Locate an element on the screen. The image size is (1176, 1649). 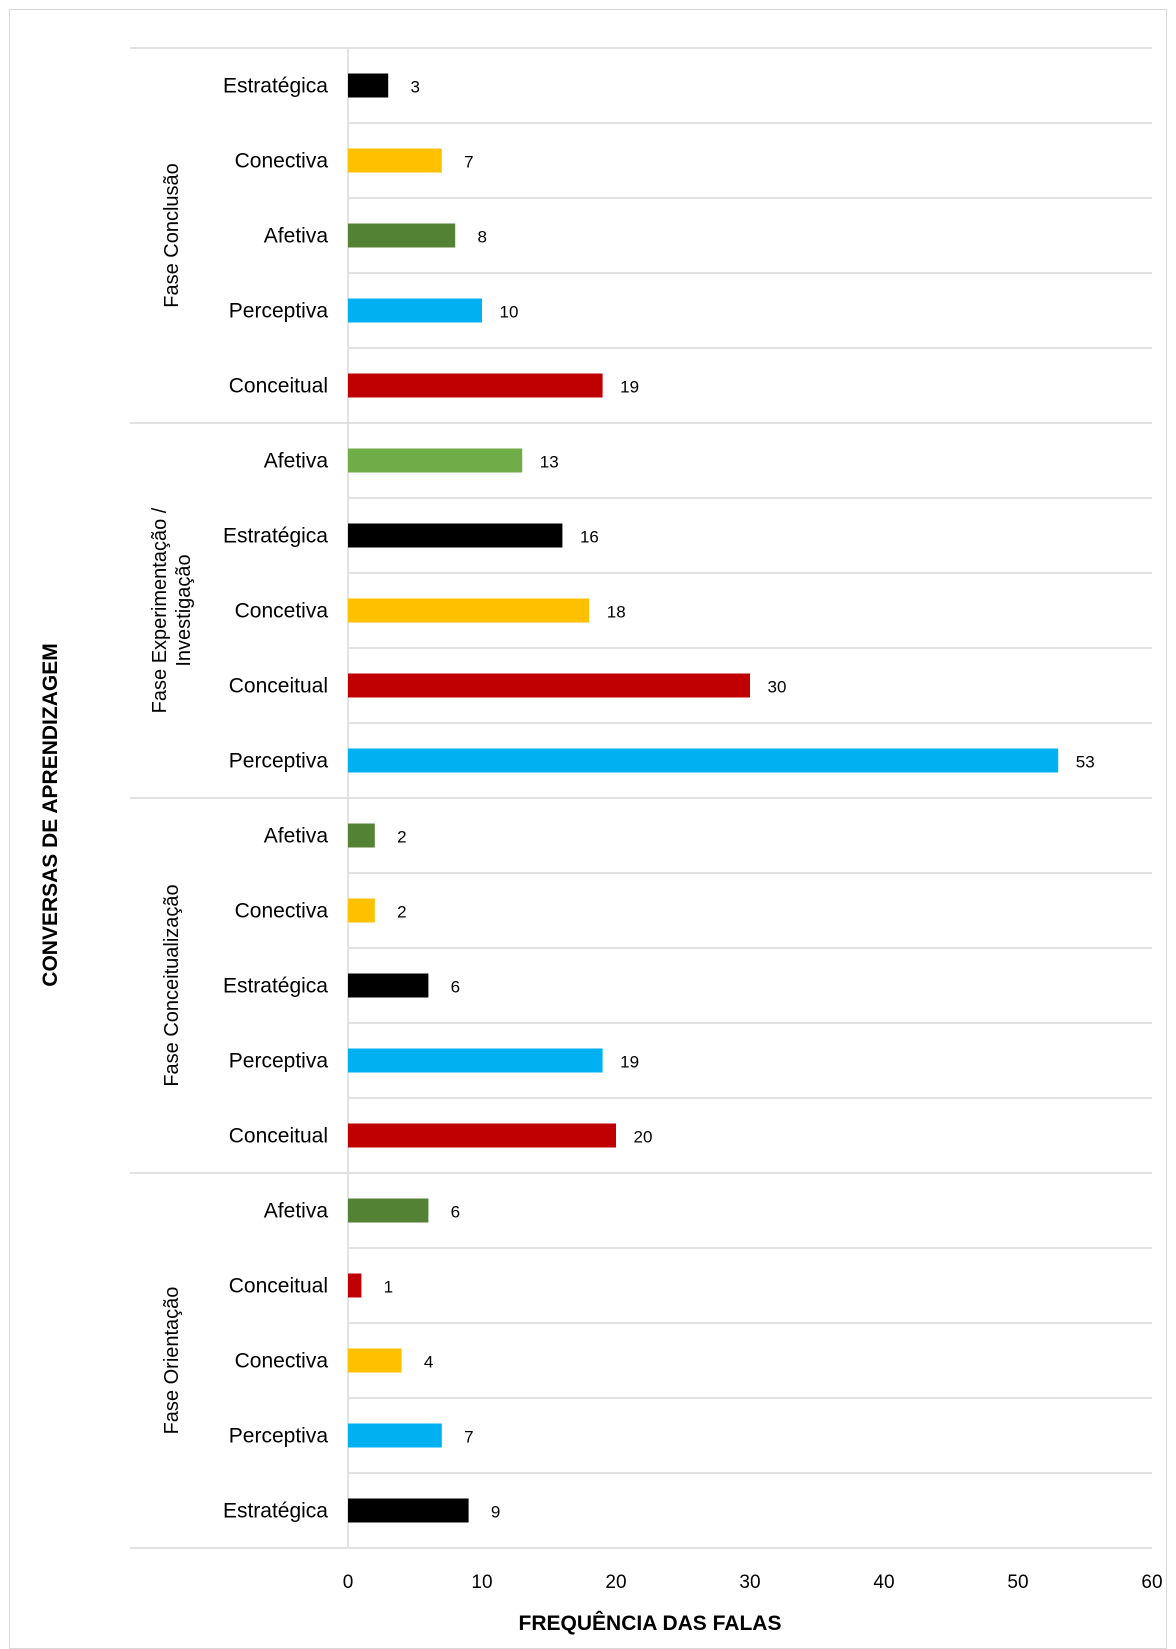
x-tick-label: 50 is located at coordinates (1017, 1582).